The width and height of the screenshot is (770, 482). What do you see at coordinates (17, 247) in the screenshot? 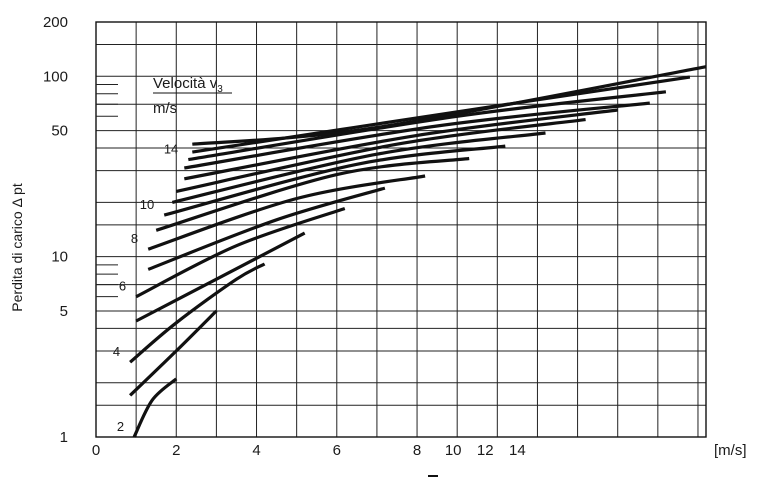
I see `y-axis-label: Perdita di carico Δ pt` at bounding box center [17, 247].